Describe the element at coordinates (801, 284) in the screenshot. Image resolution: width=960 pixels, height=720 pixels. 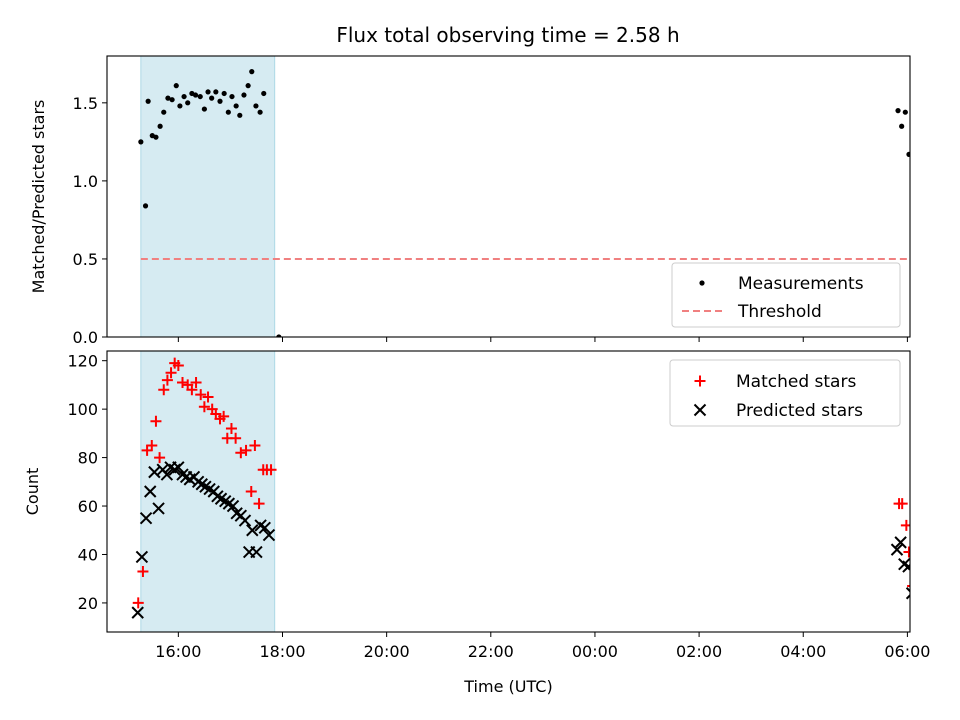
I see `legend-measurements-label: Measurements` at that location.